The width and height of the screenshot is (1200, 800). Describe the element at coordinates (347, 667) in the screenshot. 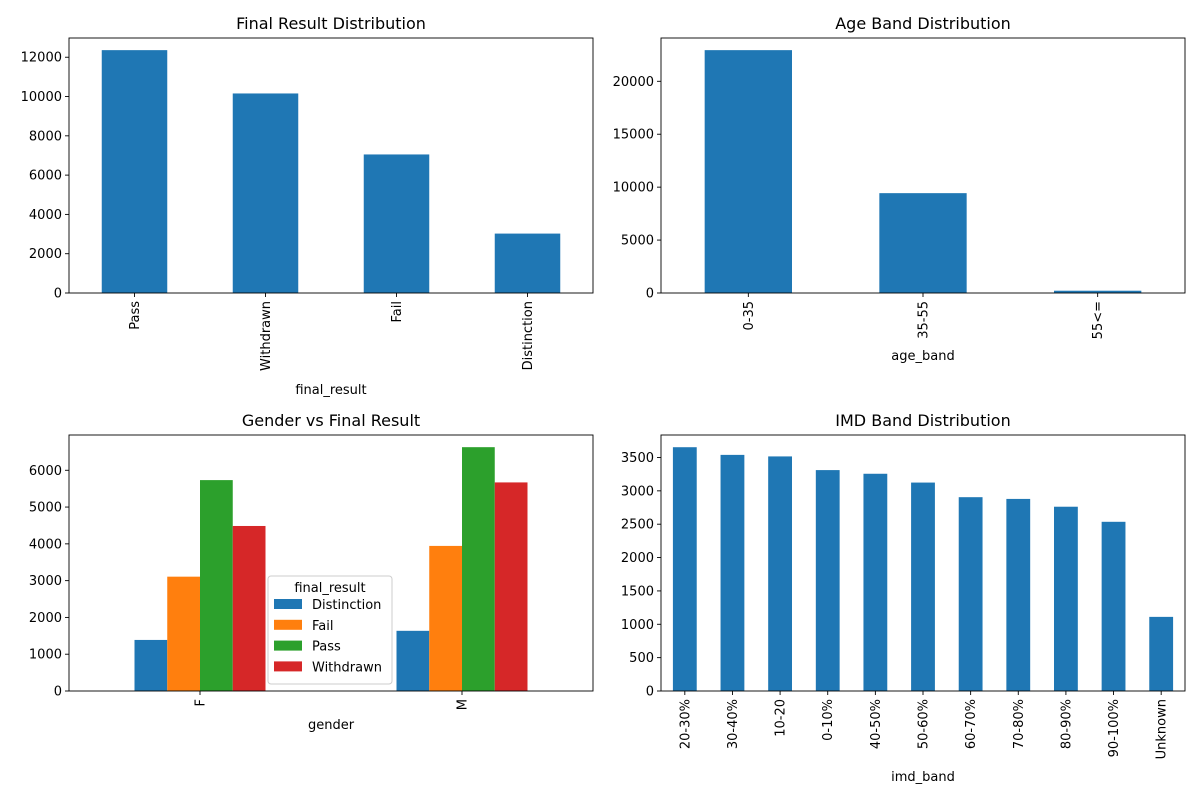

I see `legend-entry: Withdrawn` at that location.